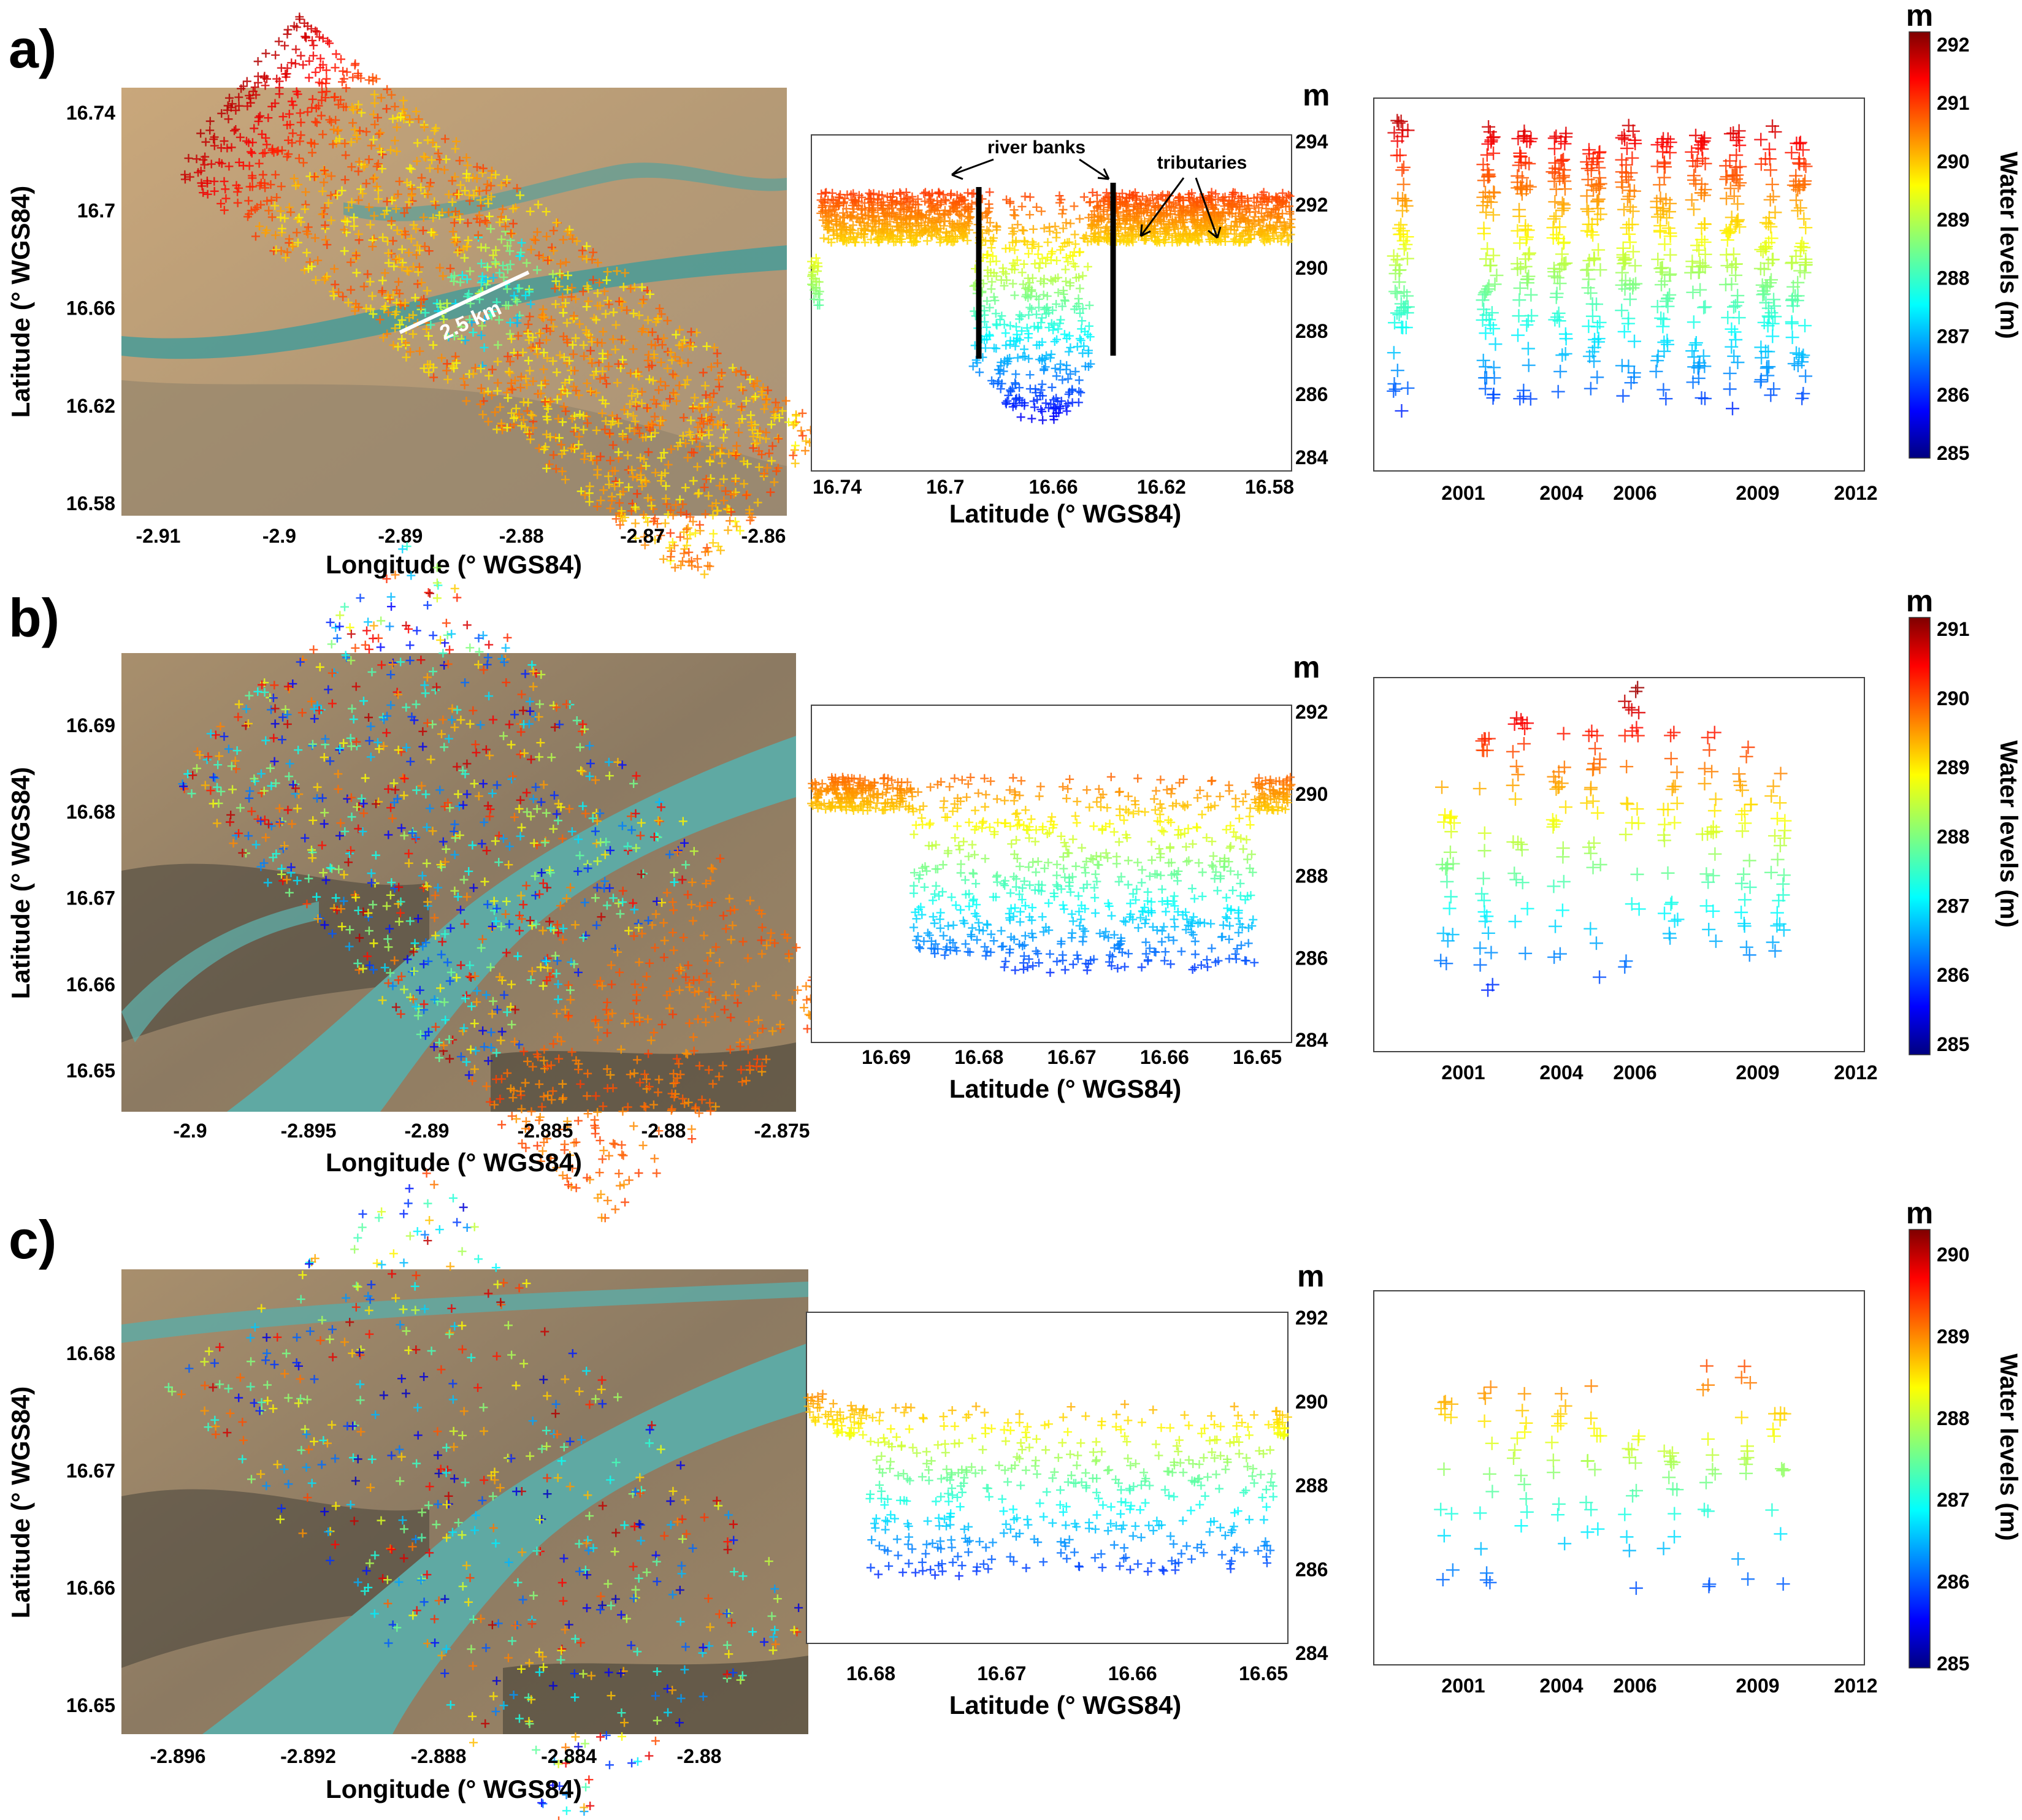 This screenshot has height=1820, width=2022. Describe the element at coordinates (1311, 394) in the screenshot. I see `profile-ytick-label: 286` at that location.